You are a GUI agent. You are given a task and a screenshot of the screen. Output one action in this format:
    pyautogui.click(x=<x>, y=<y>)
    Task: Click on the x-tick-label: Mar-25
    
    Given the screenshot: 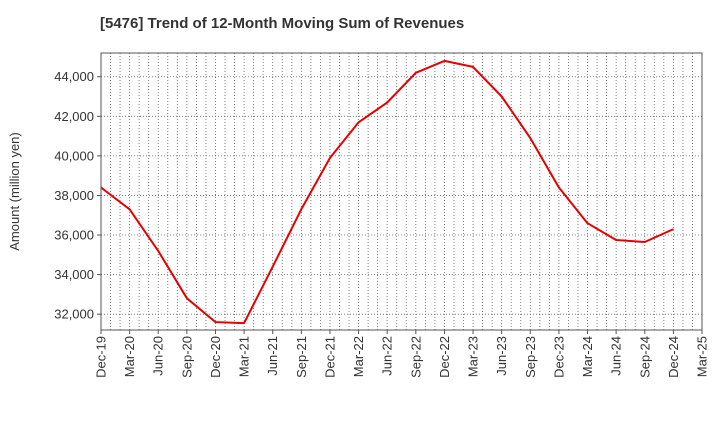 What is the action you would take?
    pyautogui.click(x=702, y=356)
    